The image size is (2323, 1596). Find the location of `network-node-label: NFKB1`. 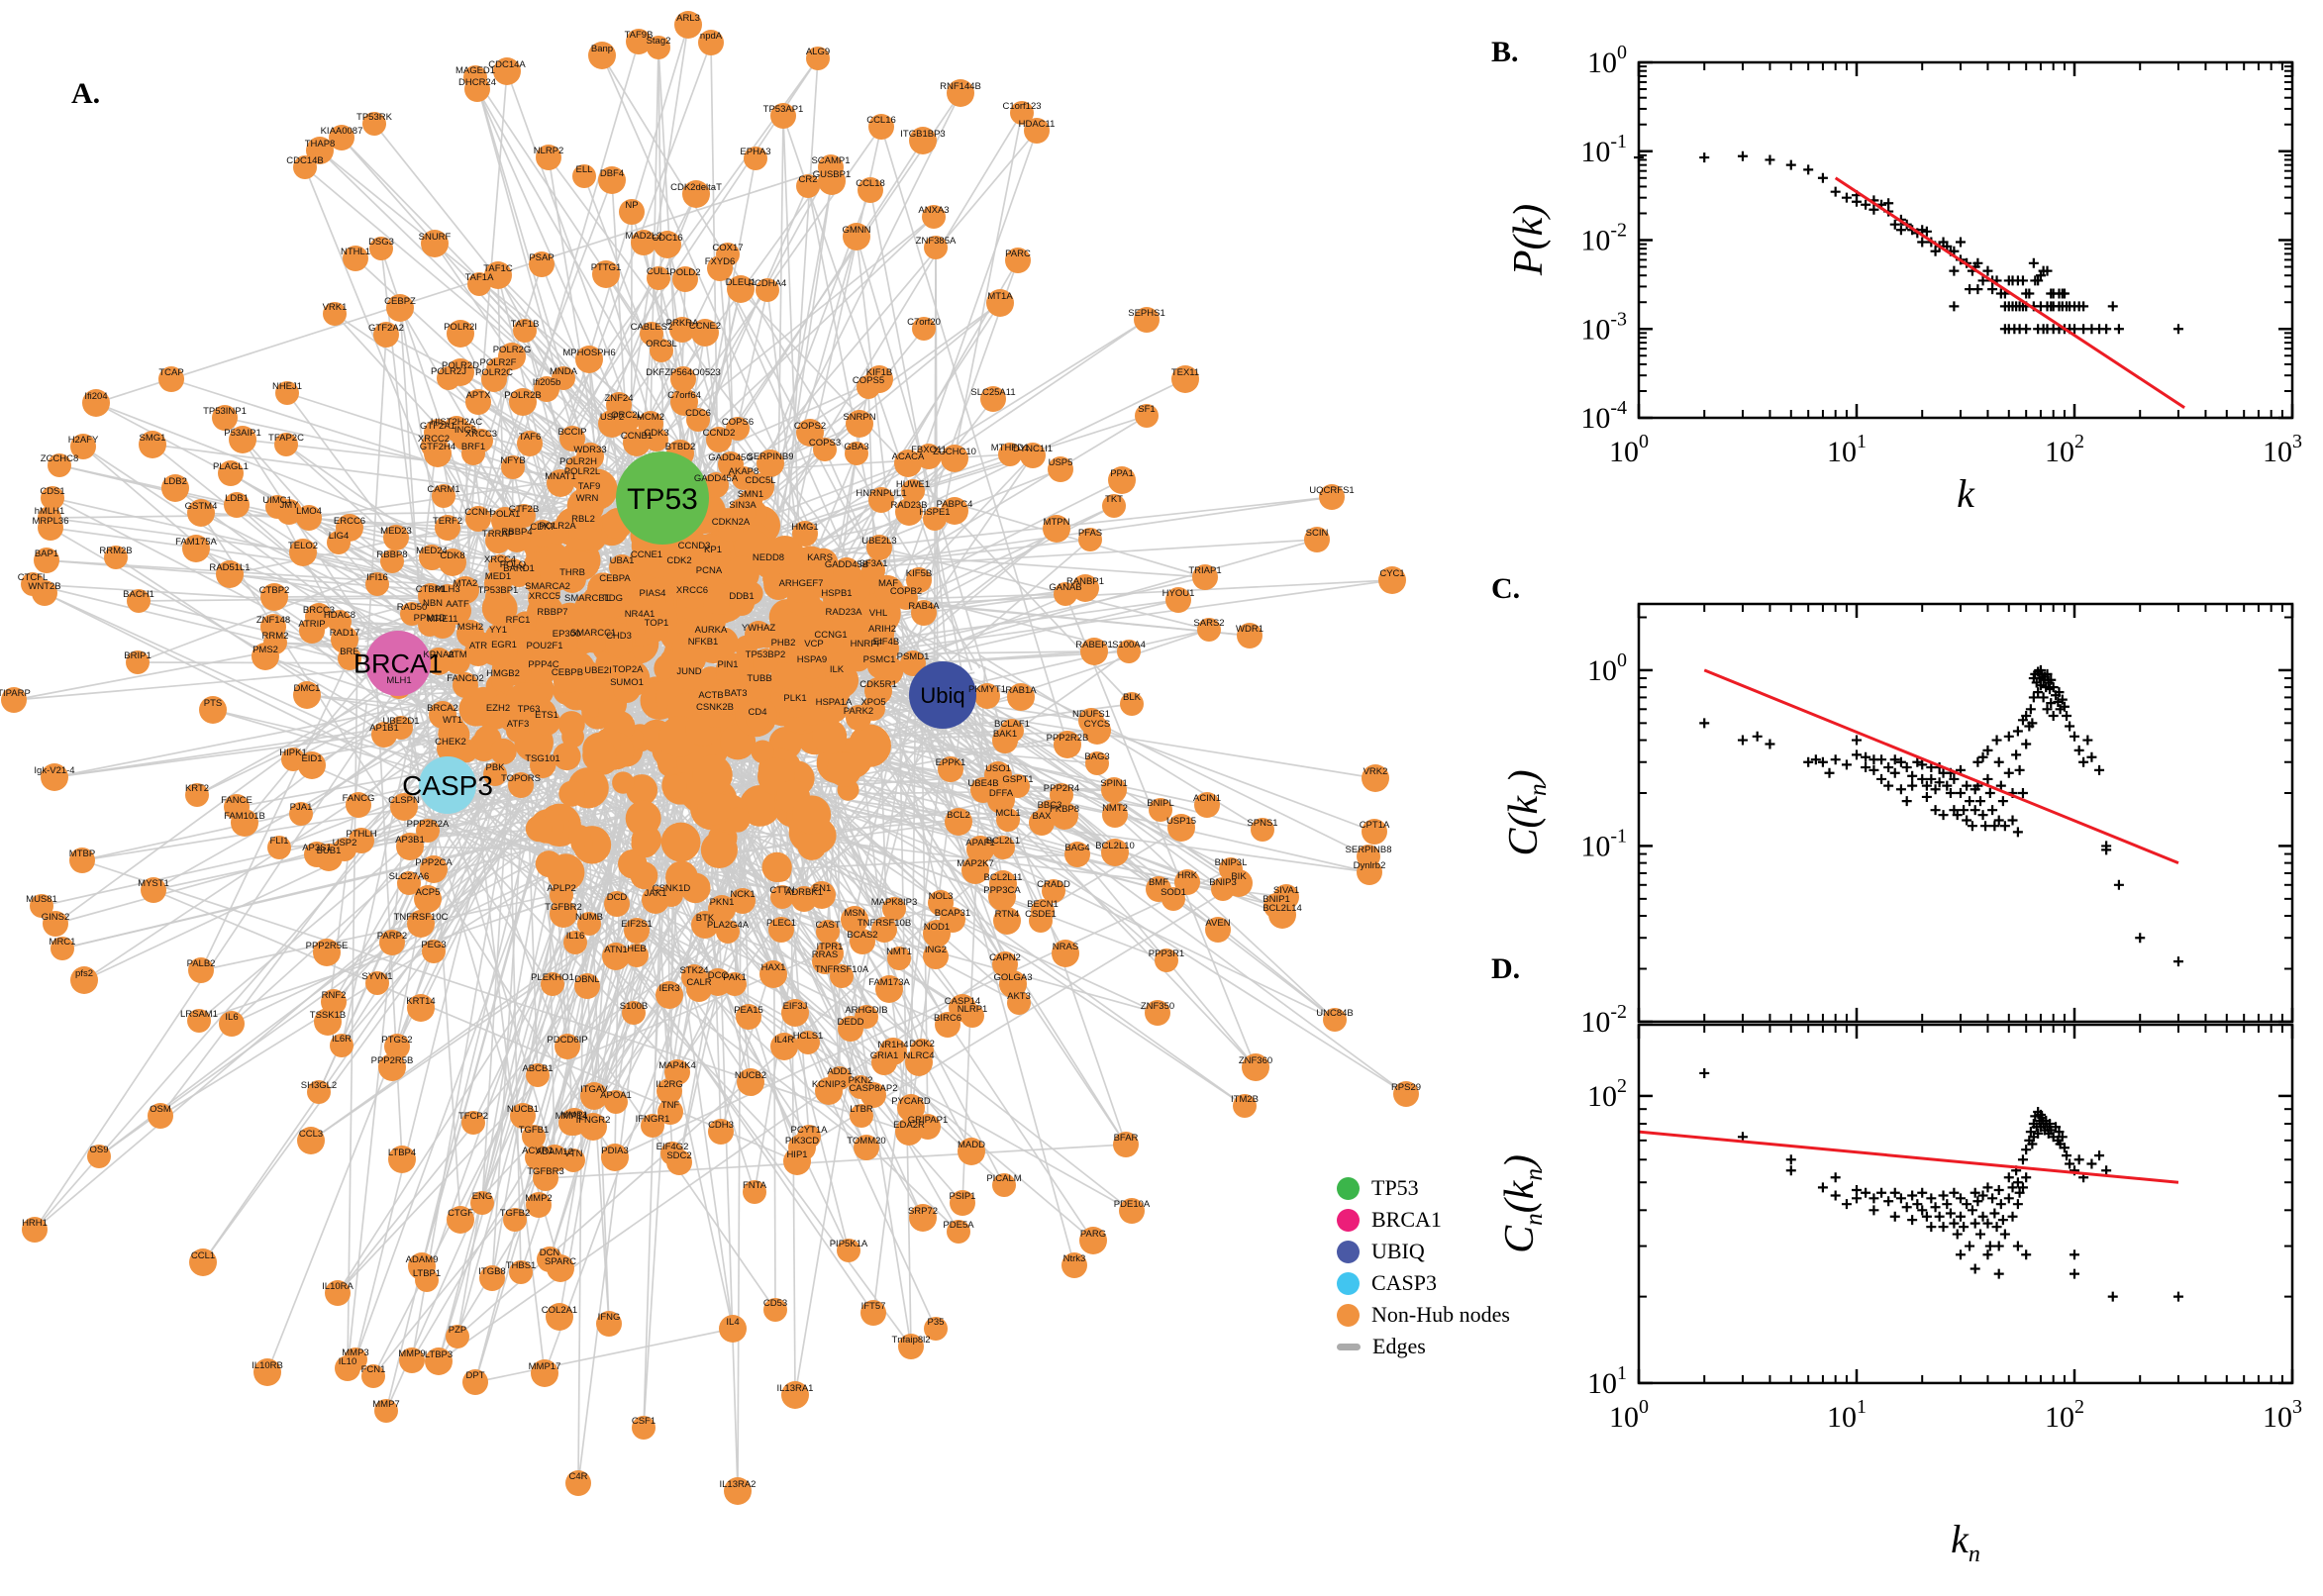

network-node-label: NFKB1 is located at coordinates (703, 642).